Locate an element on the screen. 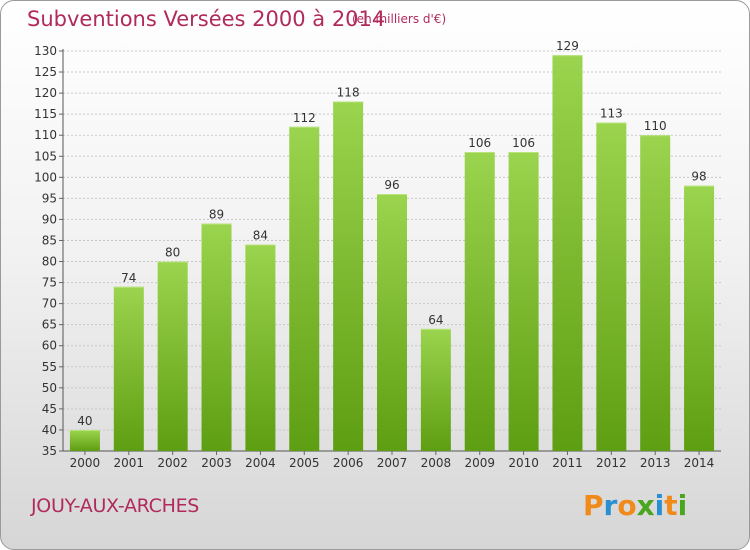 The width and height of the screenshot is (750, 550). y-tick-label: 75 is located at coordinates (49, 283).